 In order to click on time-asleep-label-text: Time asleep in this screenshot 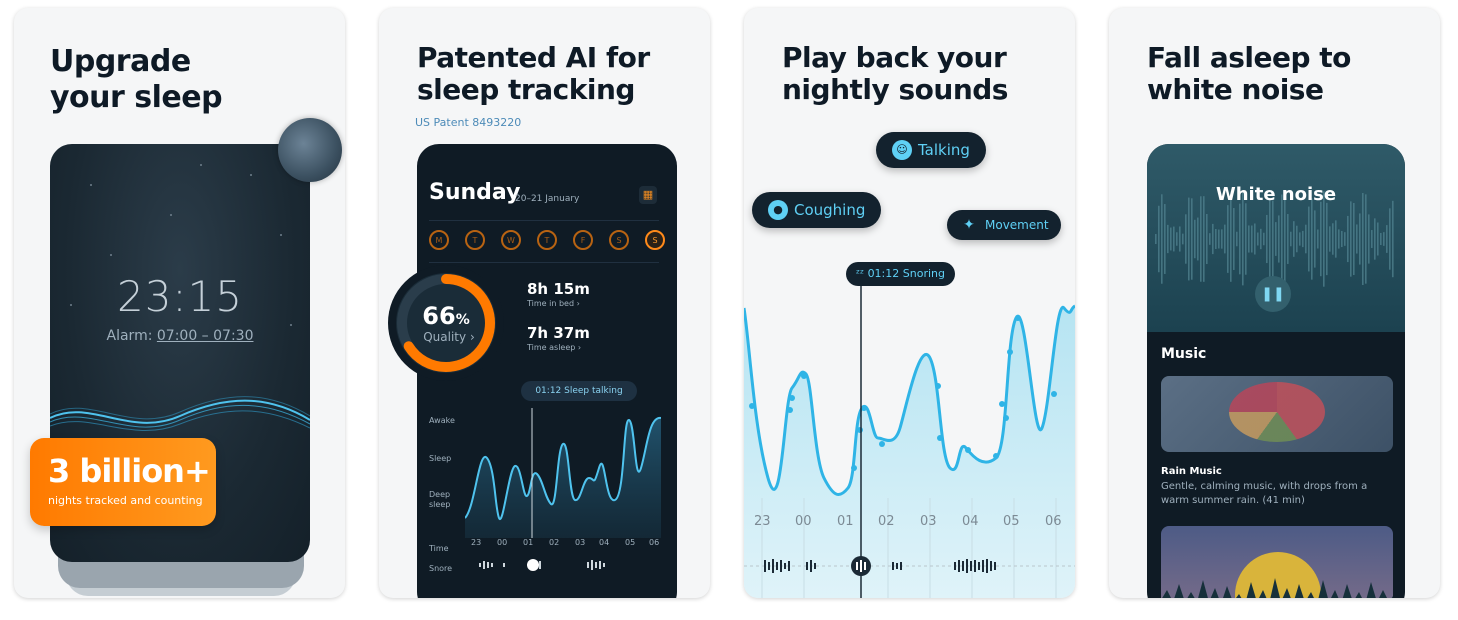, I will do `click(551, 347)`.